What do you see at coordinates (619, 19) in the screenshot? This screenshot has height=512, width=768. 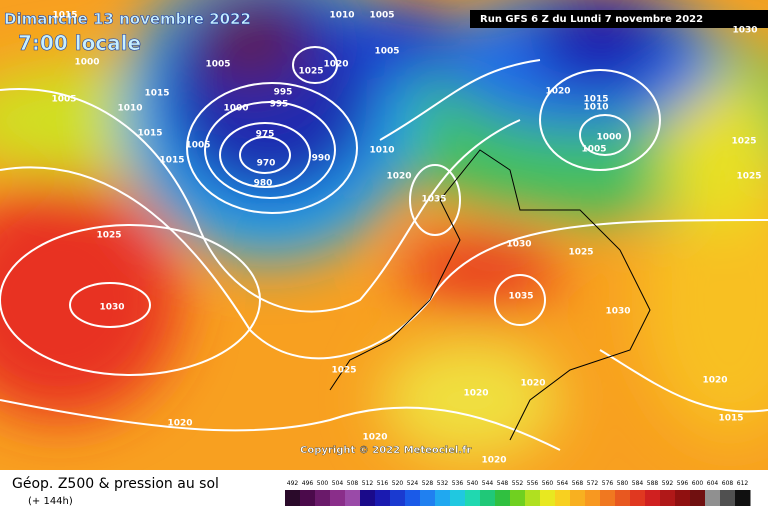 I see `run-box` at bounding box center [619, 19].